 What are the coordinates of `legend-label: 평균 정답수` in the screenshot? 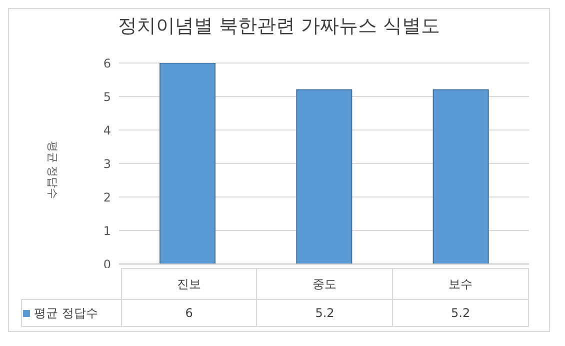 It's located at (72, 313).